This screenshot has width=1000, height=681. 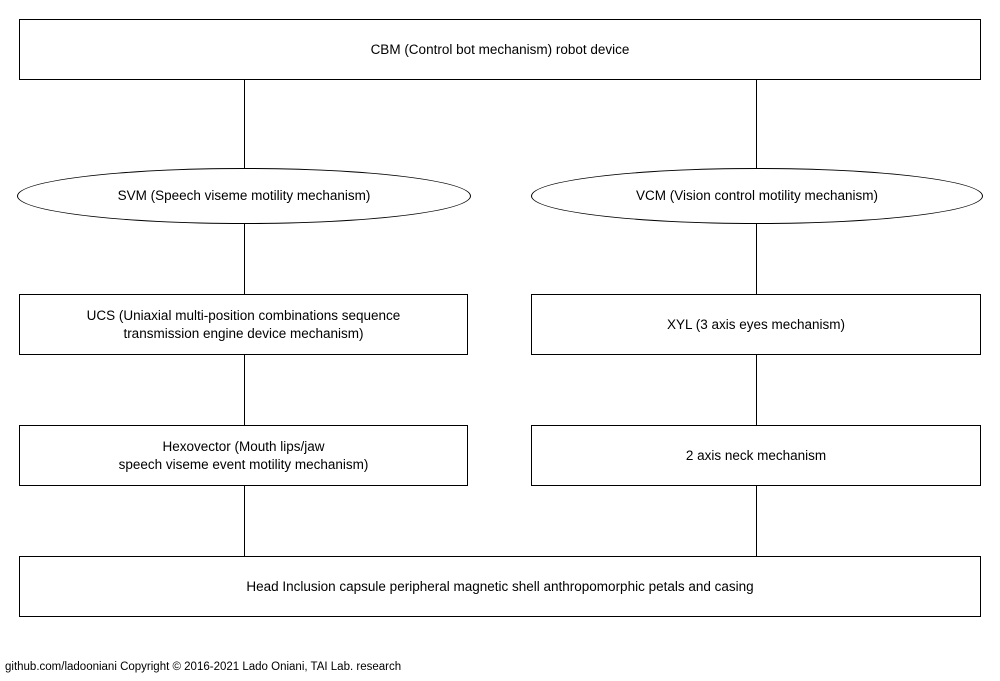 What do you see at coordinates (757, 196) in the screenshot?
I see `node-vcm: VCM (Vision control motility mechanism)` at bounding box center [757, 196].